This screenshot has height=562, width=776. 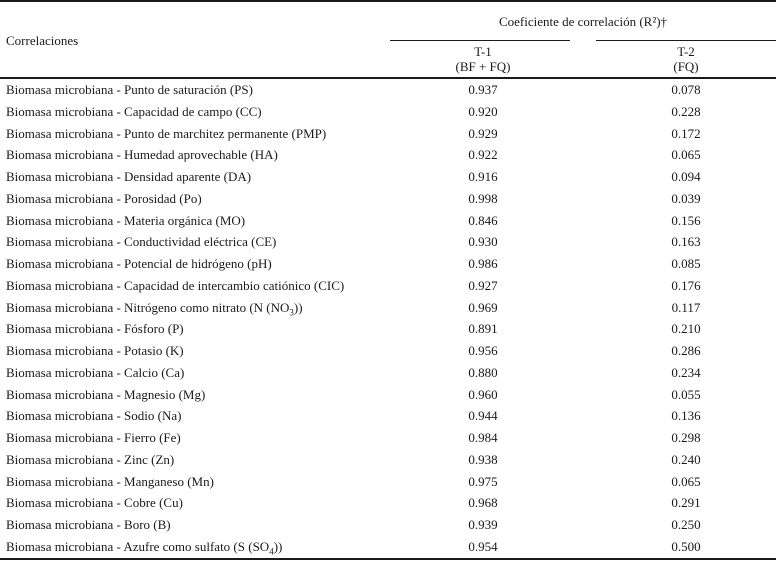 I want to click on row-value-t2: 0.039, so click(x=686, y=198).